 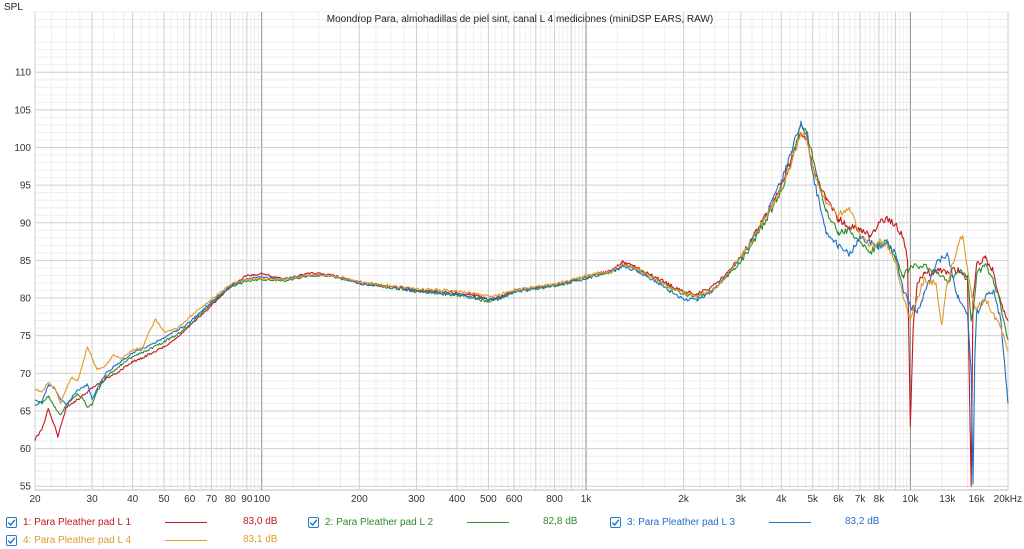 I want to click on y-tick-label: 80, so click(x=26, y=299).